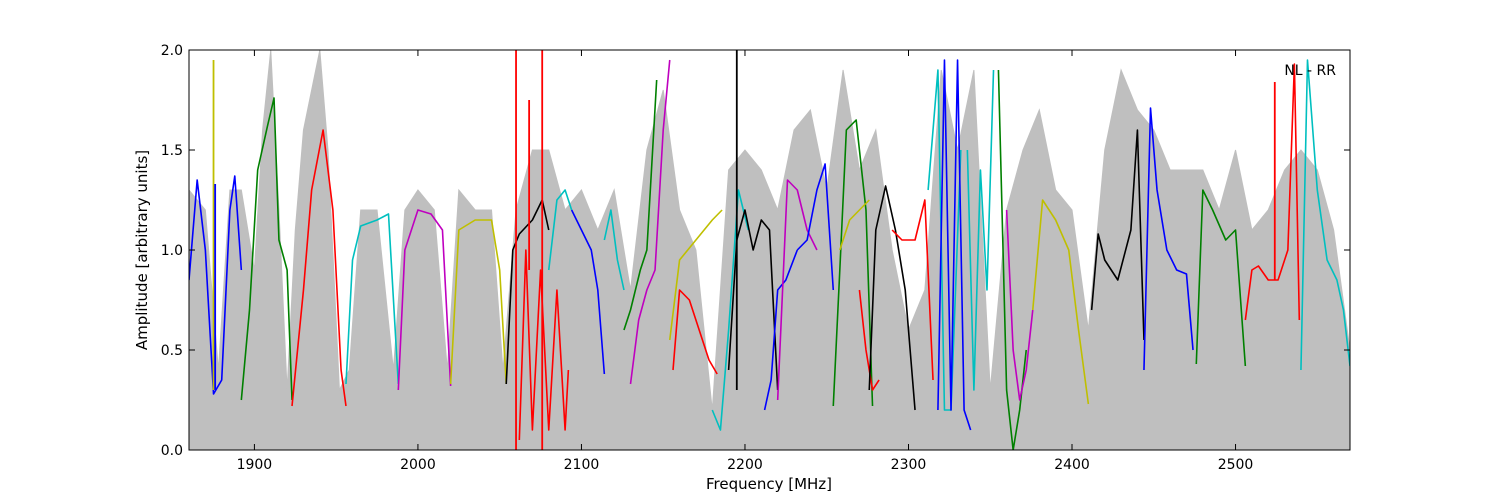 This screenshot has width=1500, height=500. What do you see at coordinates (142, 250) in the screenshot?
I see `y-axis-label: Amplitude [arbitrary units]` at bounding box center [142, 250].